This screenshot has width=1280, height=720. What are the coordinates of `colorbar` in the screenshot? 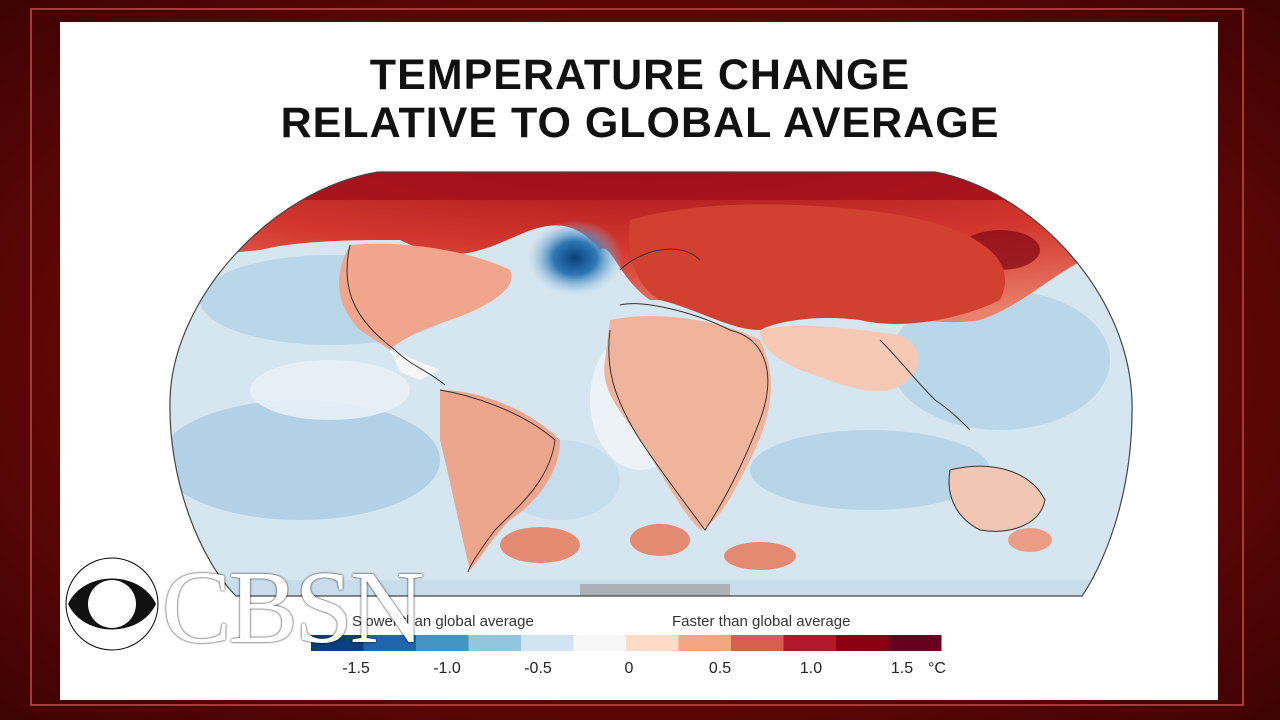 It's located at (626, 643).